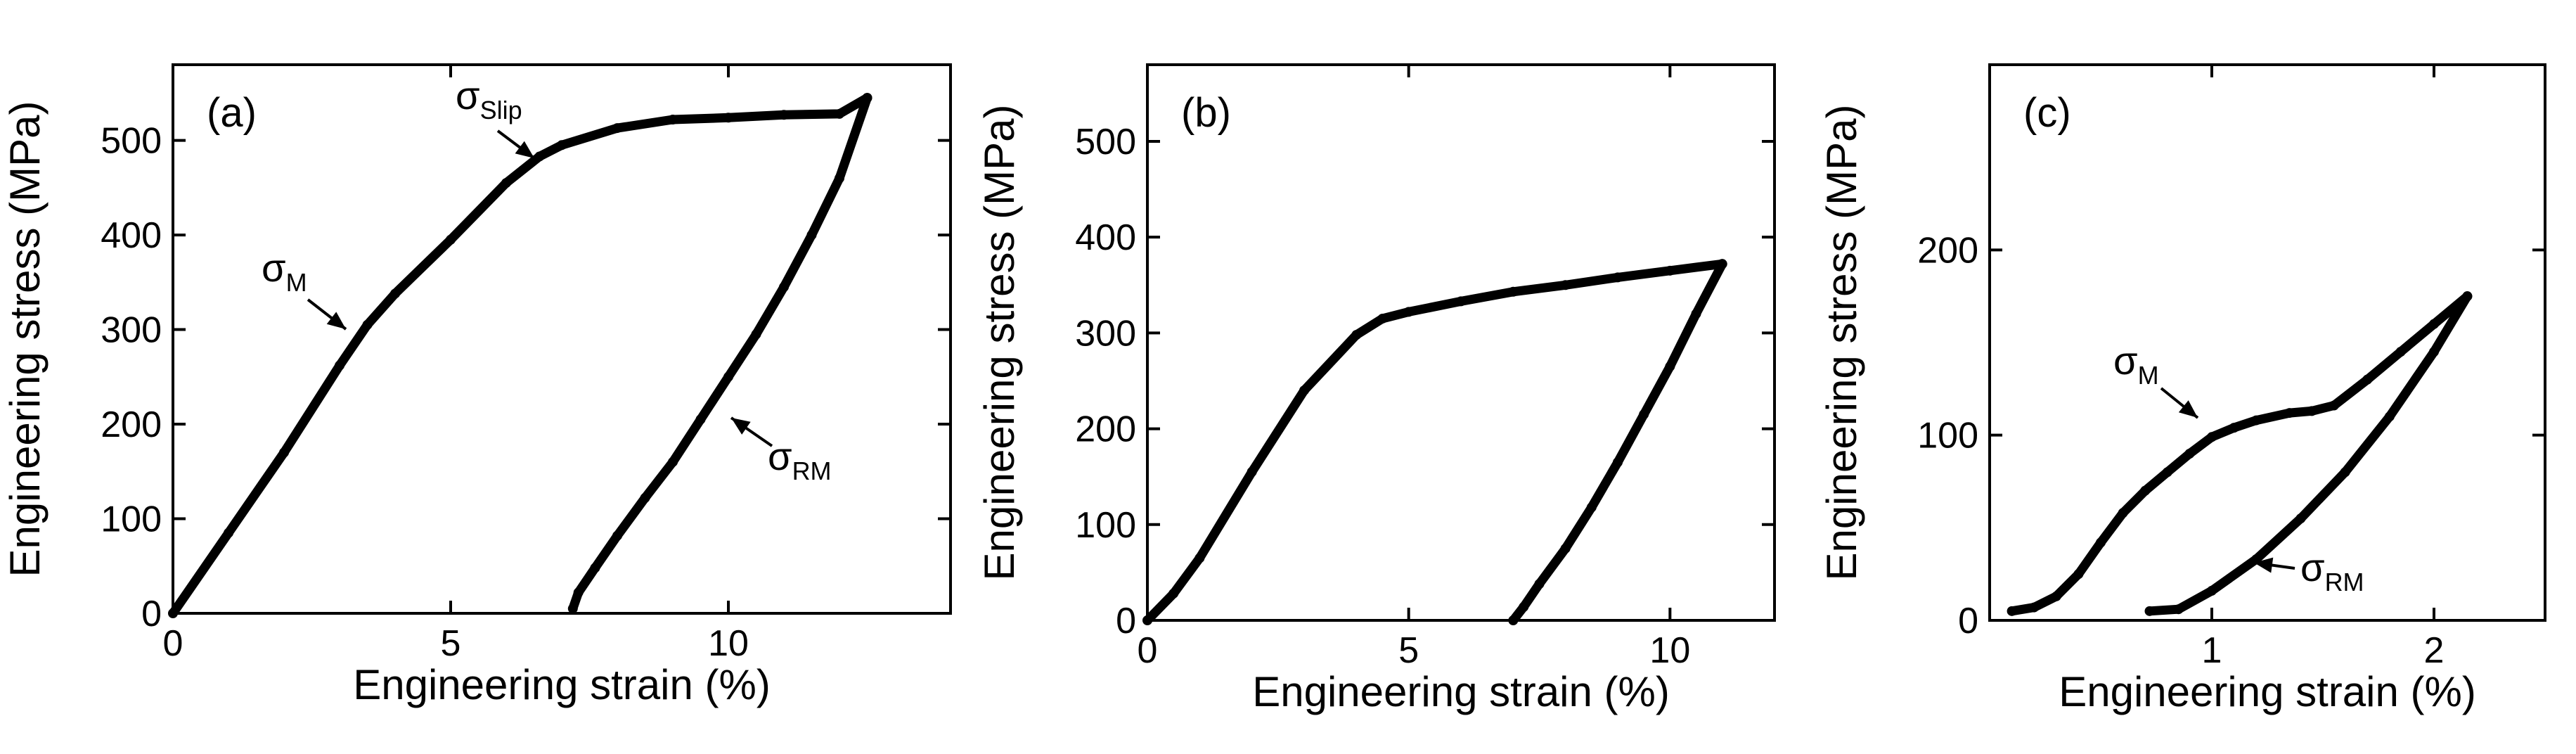 This screenshot has height=754, width=2576. Describe the element at coordinates (1408, 650) in the screenshot. I see `x-tick-label: 5` at that location.